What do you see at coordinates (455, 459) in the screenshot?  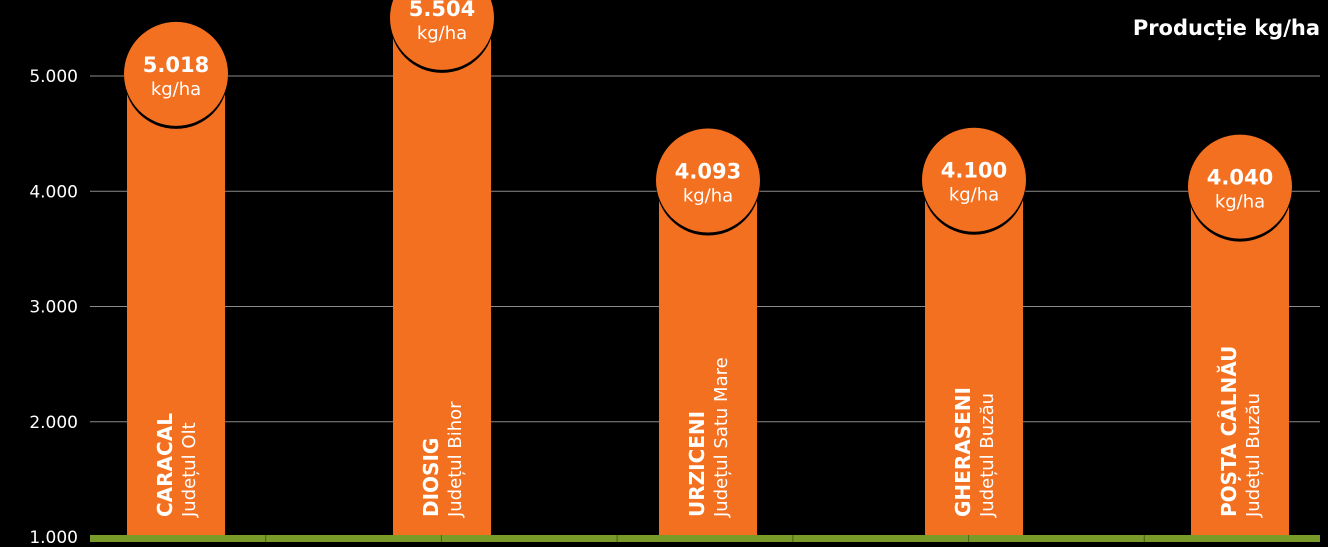 I see `category-sublabel: Județul Bihor` at bounding box center [455, 459].